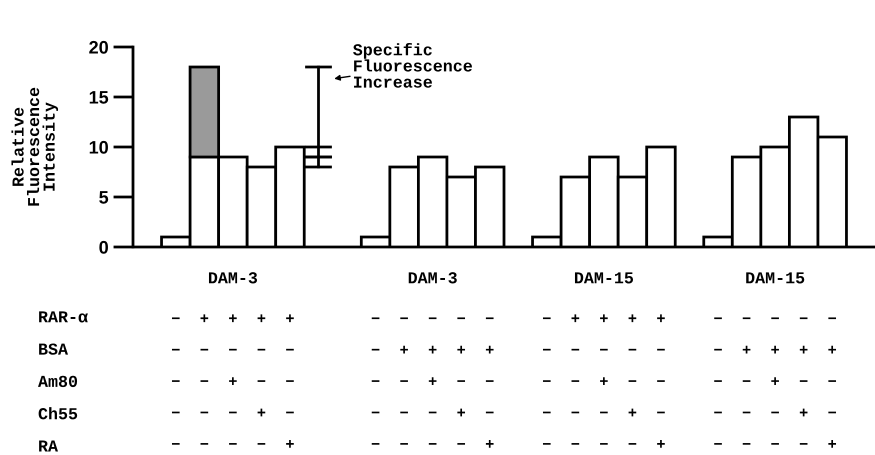 This screenshot has width=875, height=455. I want to click on text: RAR-α, so click(63, 316).